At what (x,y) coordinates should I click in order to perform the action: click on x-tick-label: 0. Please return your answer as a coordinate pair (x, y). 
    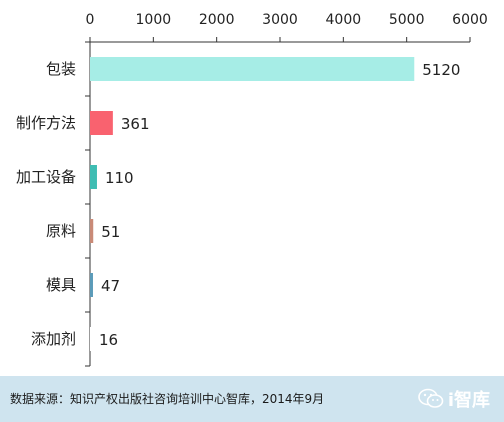
    Looking at the image, I should click on (90, 20).